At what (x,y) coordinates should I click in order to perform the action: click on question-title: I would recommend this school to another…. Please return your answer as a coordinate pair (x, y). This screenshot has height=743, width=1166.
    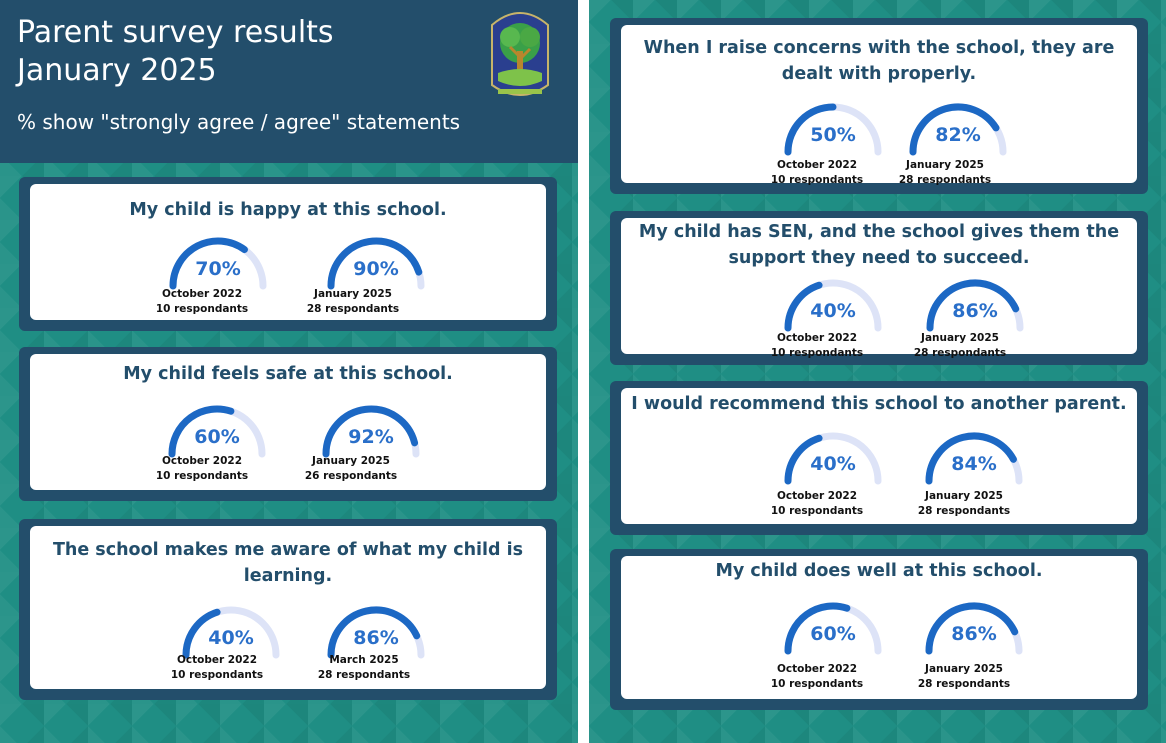
    Looking at the image, I should click on (879, 404).